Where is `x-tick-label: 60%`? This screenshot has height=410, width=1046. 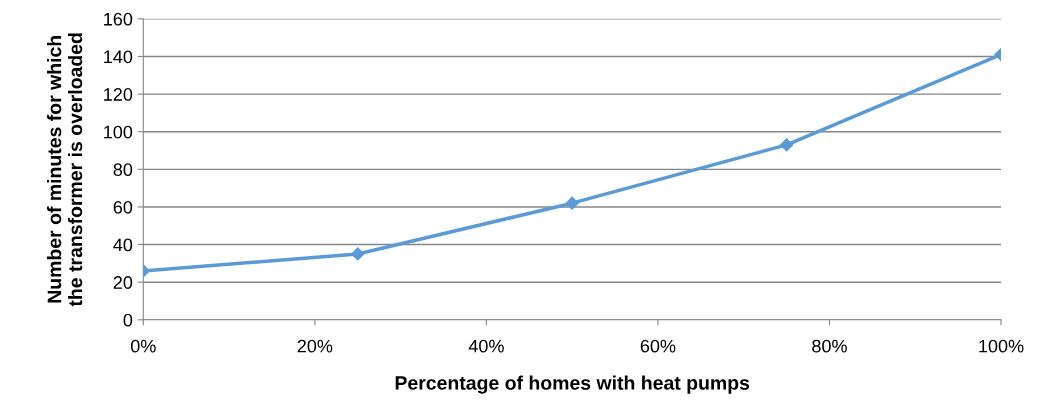
x-tick-label: 60% is located at coordinates (658, 346).